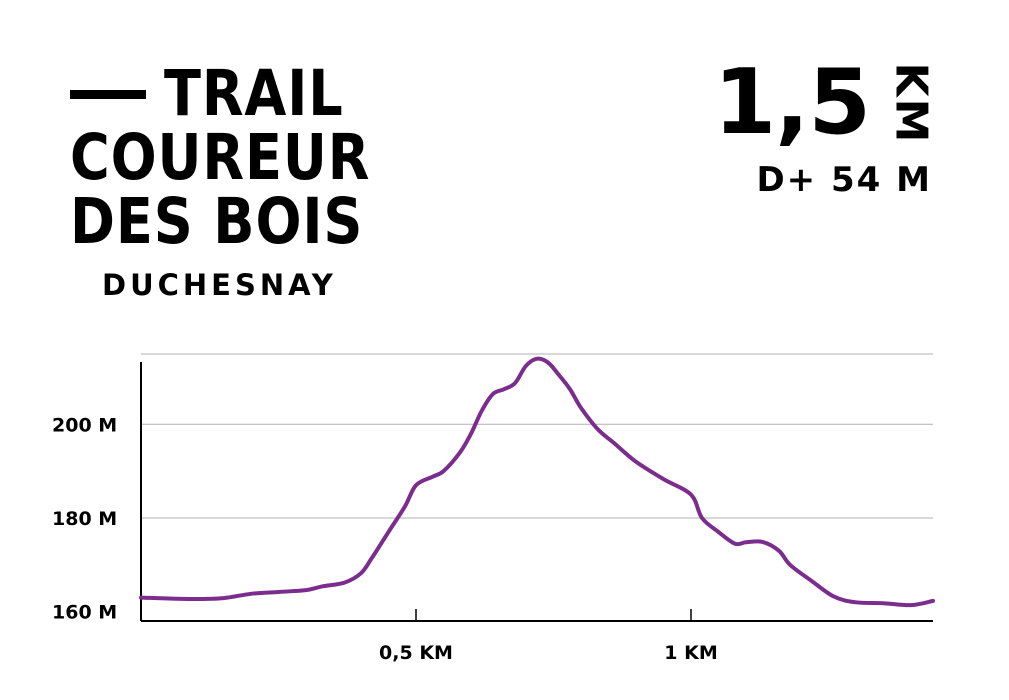 This screenshot has width=1009, height=700. What do you see at coordinates (84, 613) in the screenshot?
I see `y-tick-label-0: 160 M` at bounding box center [84, 613].